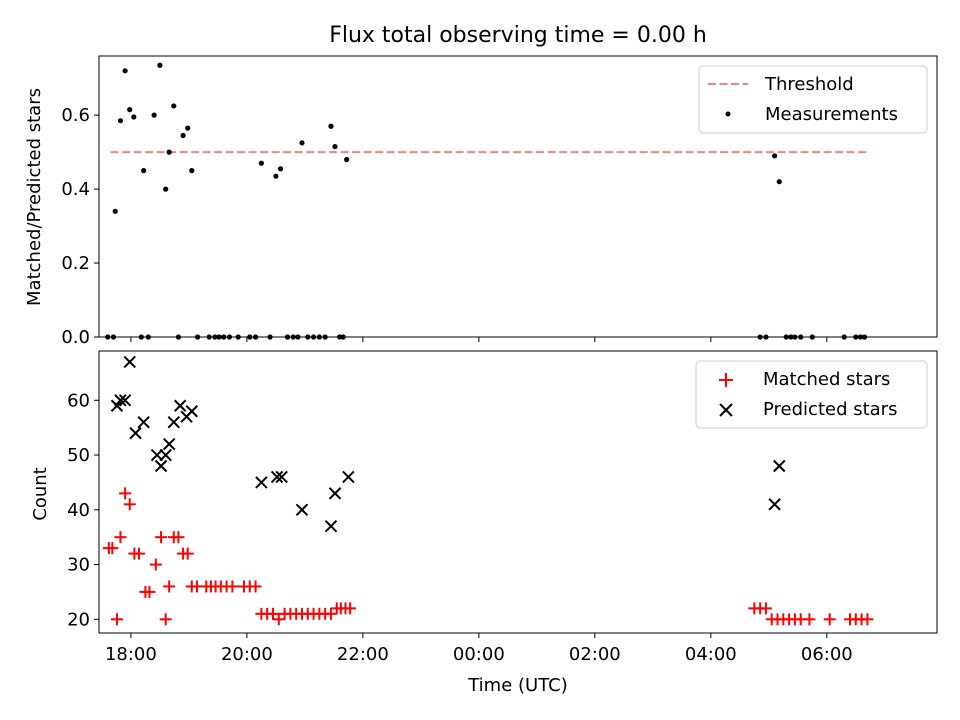  What do you see at coordinates (726, 380) in the screenshot?
I see `matched-legend-marker` at bounding box center [726, 380].